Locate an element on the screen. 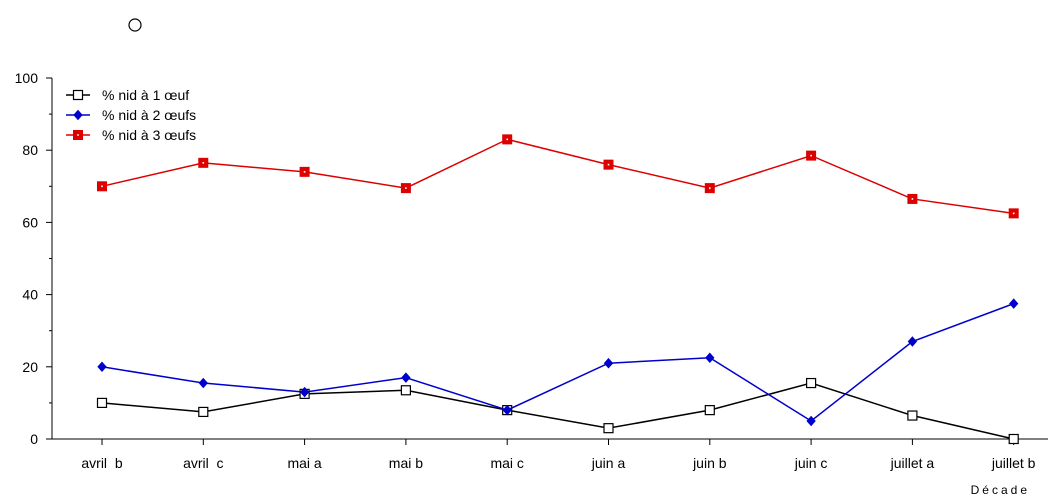  x-tick-label: juillet a is located at coordinates (912, 463).